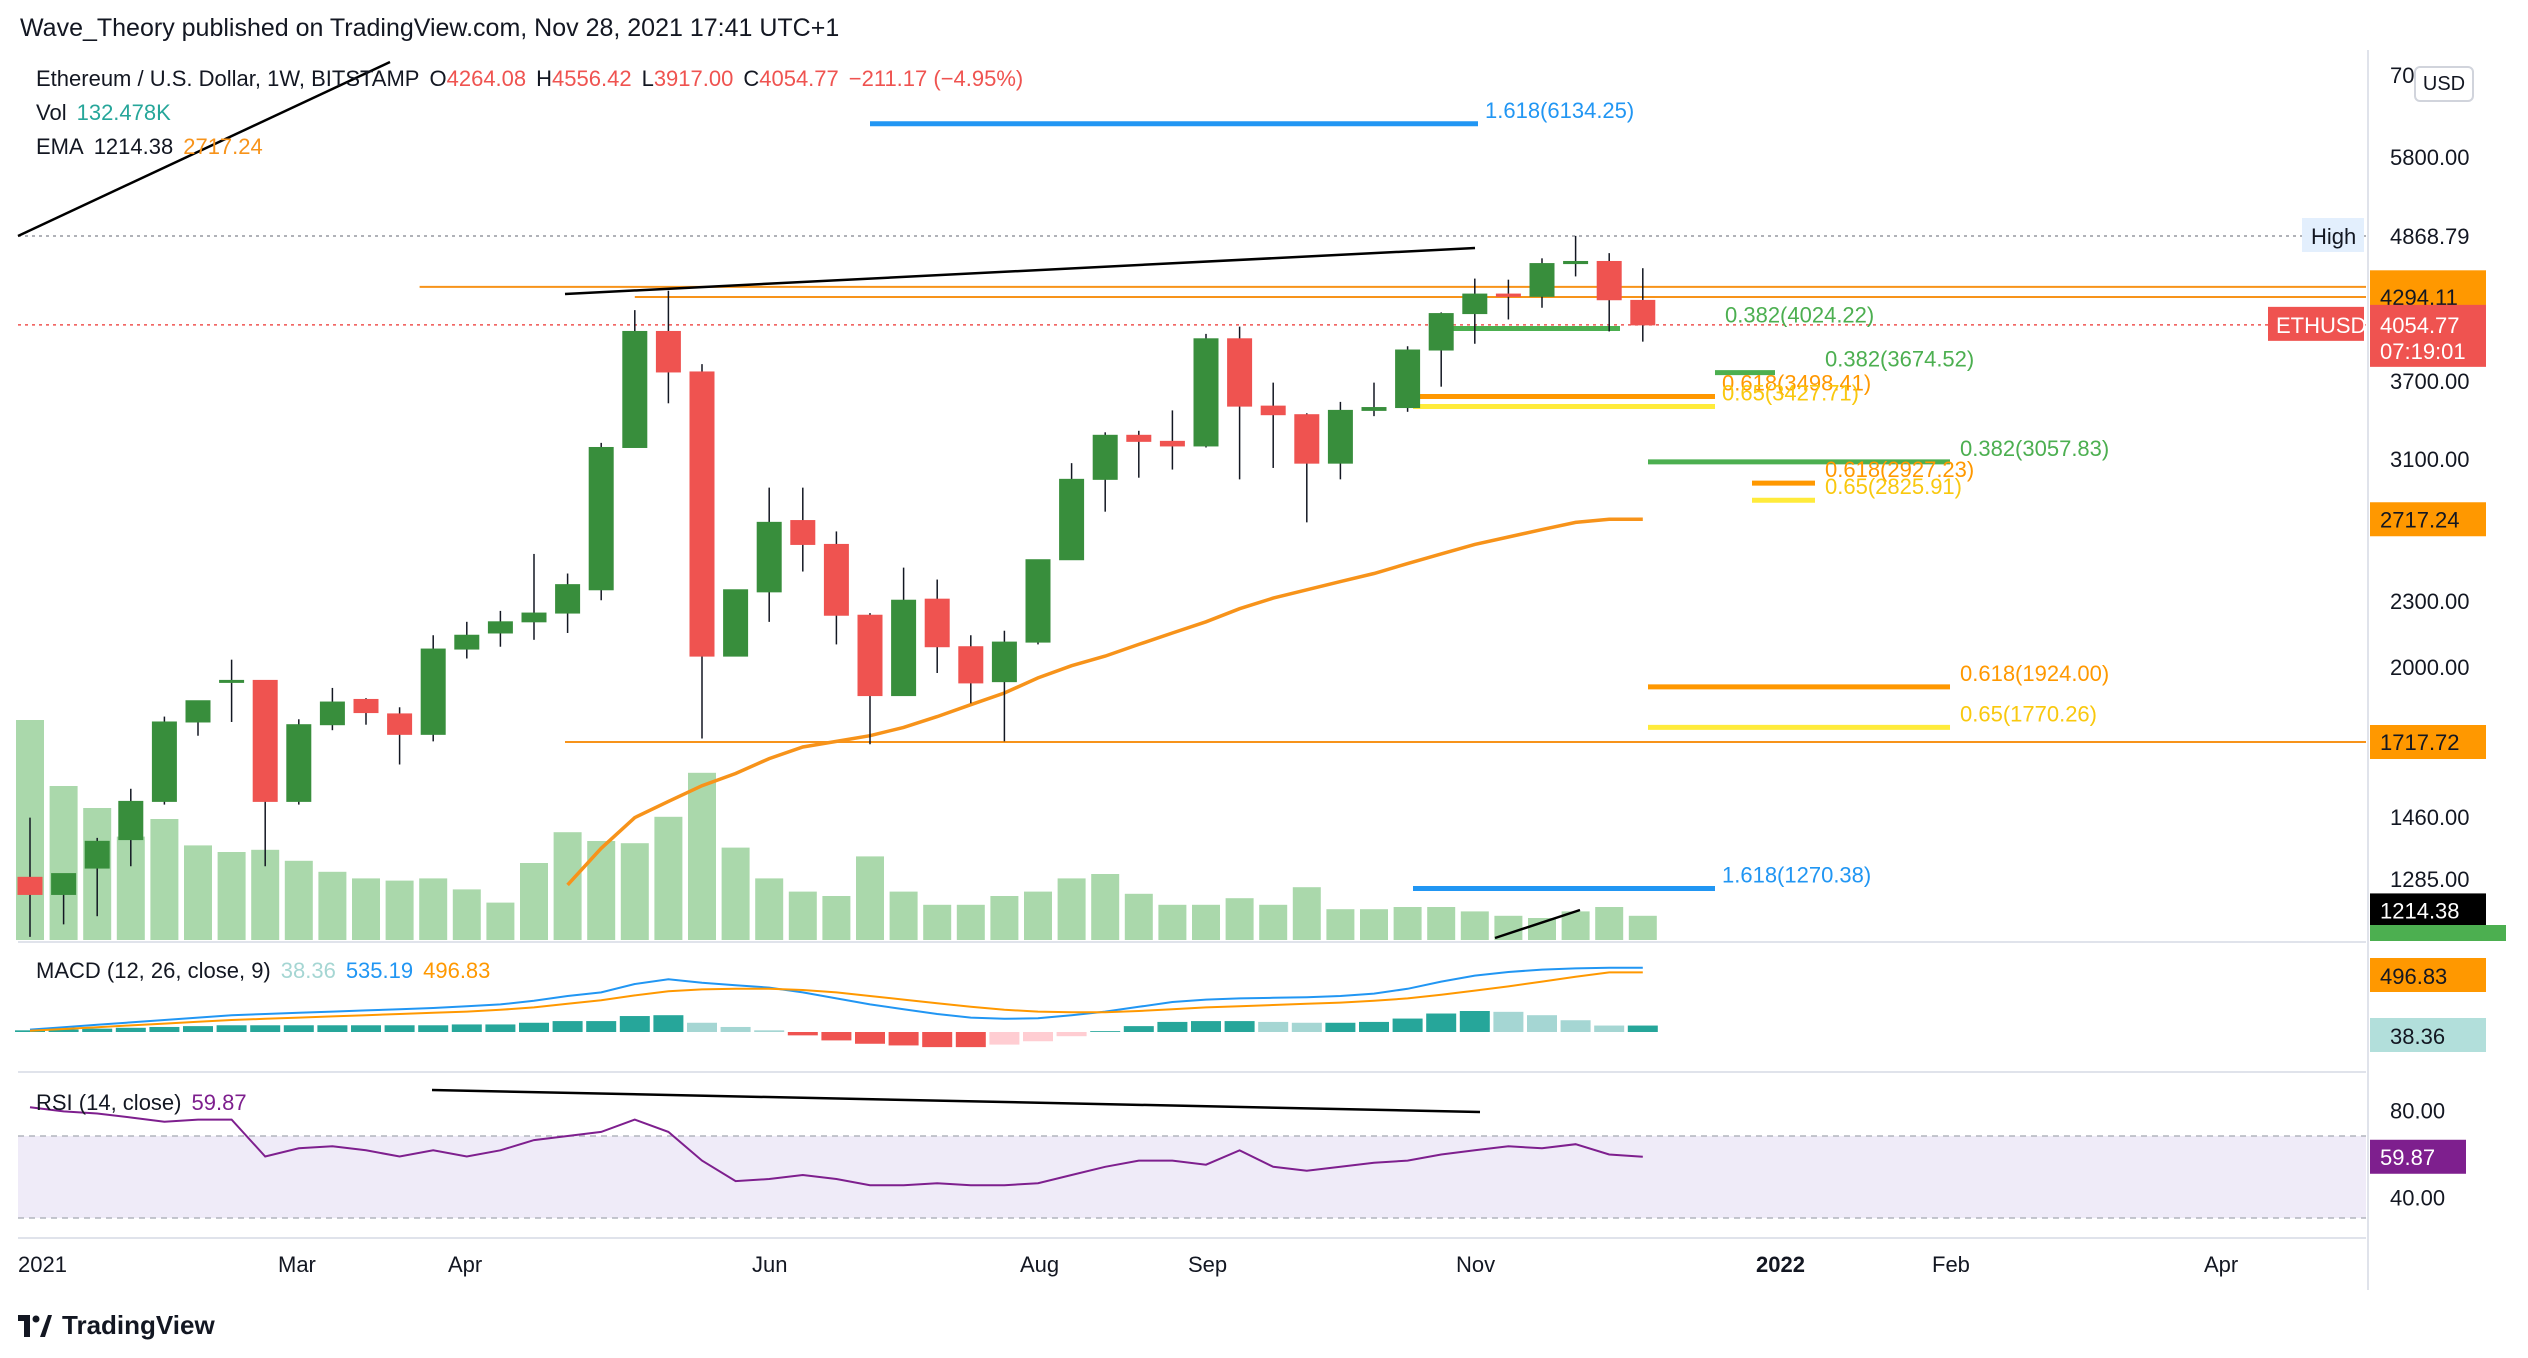  Describe the element at coordinates (51, 112) in the screenshot. I see `vol-label: Vol` at that location.